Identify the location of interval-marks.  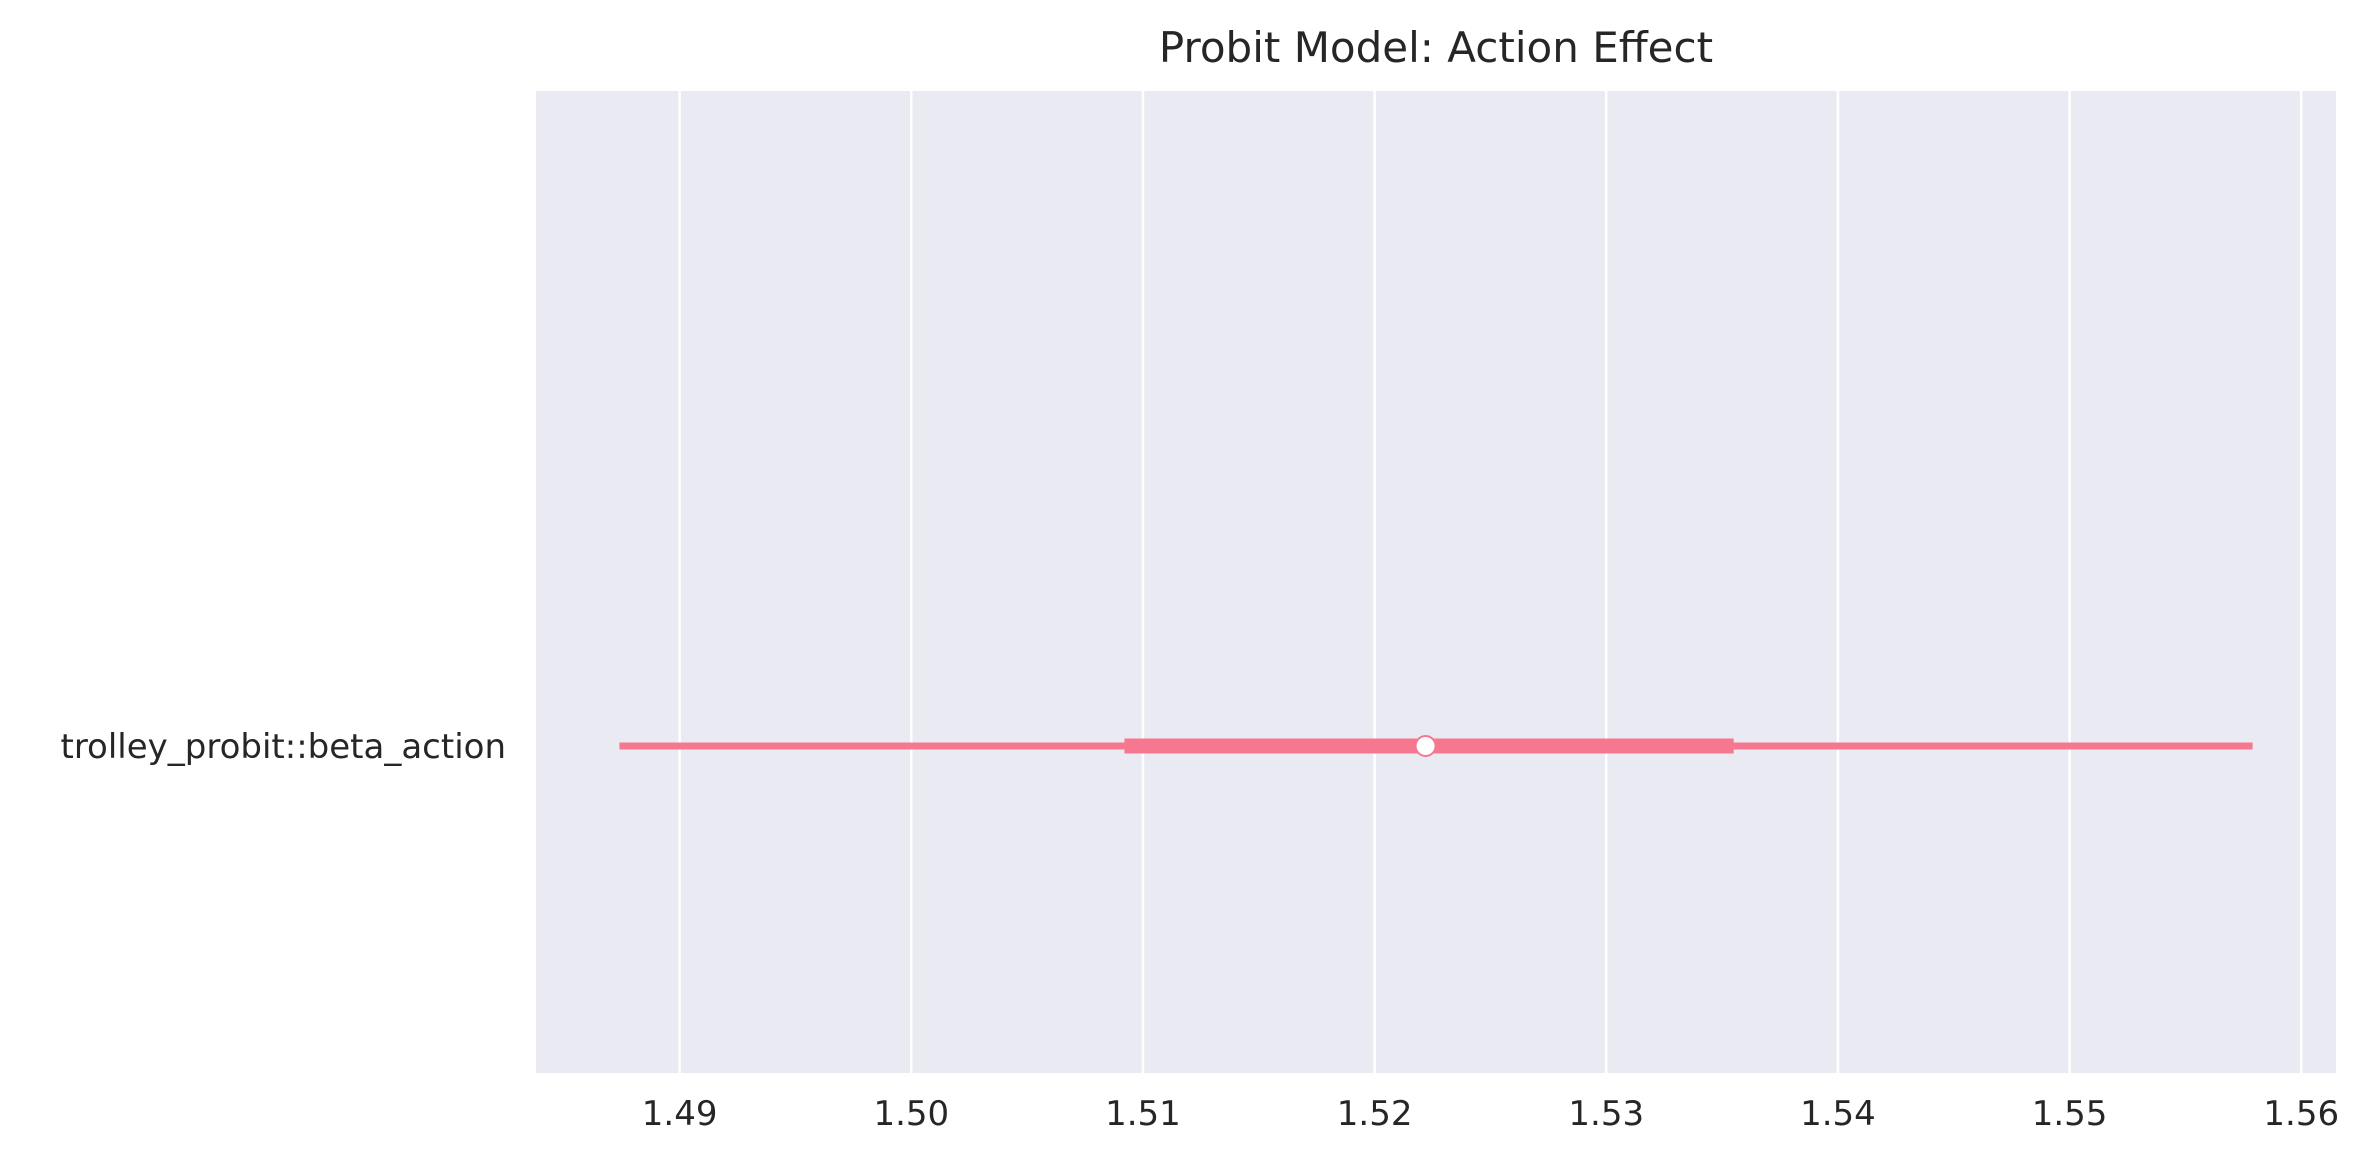
(1436, 746).